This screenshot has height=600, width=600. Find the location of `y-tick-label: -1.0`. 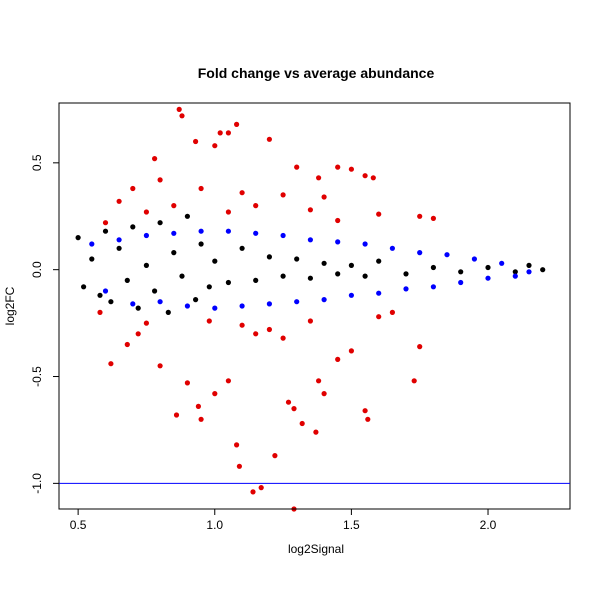

y-tick-label: -1.0 is located at coordinates (37, 483).